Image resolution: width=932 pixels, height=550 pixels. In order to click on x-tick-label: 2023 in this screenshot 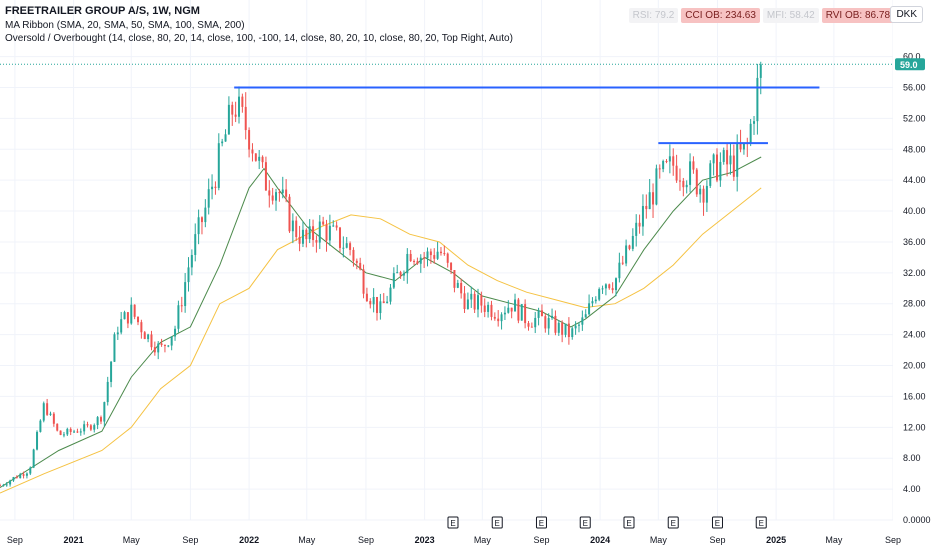, I will do `click(425, 540)`.